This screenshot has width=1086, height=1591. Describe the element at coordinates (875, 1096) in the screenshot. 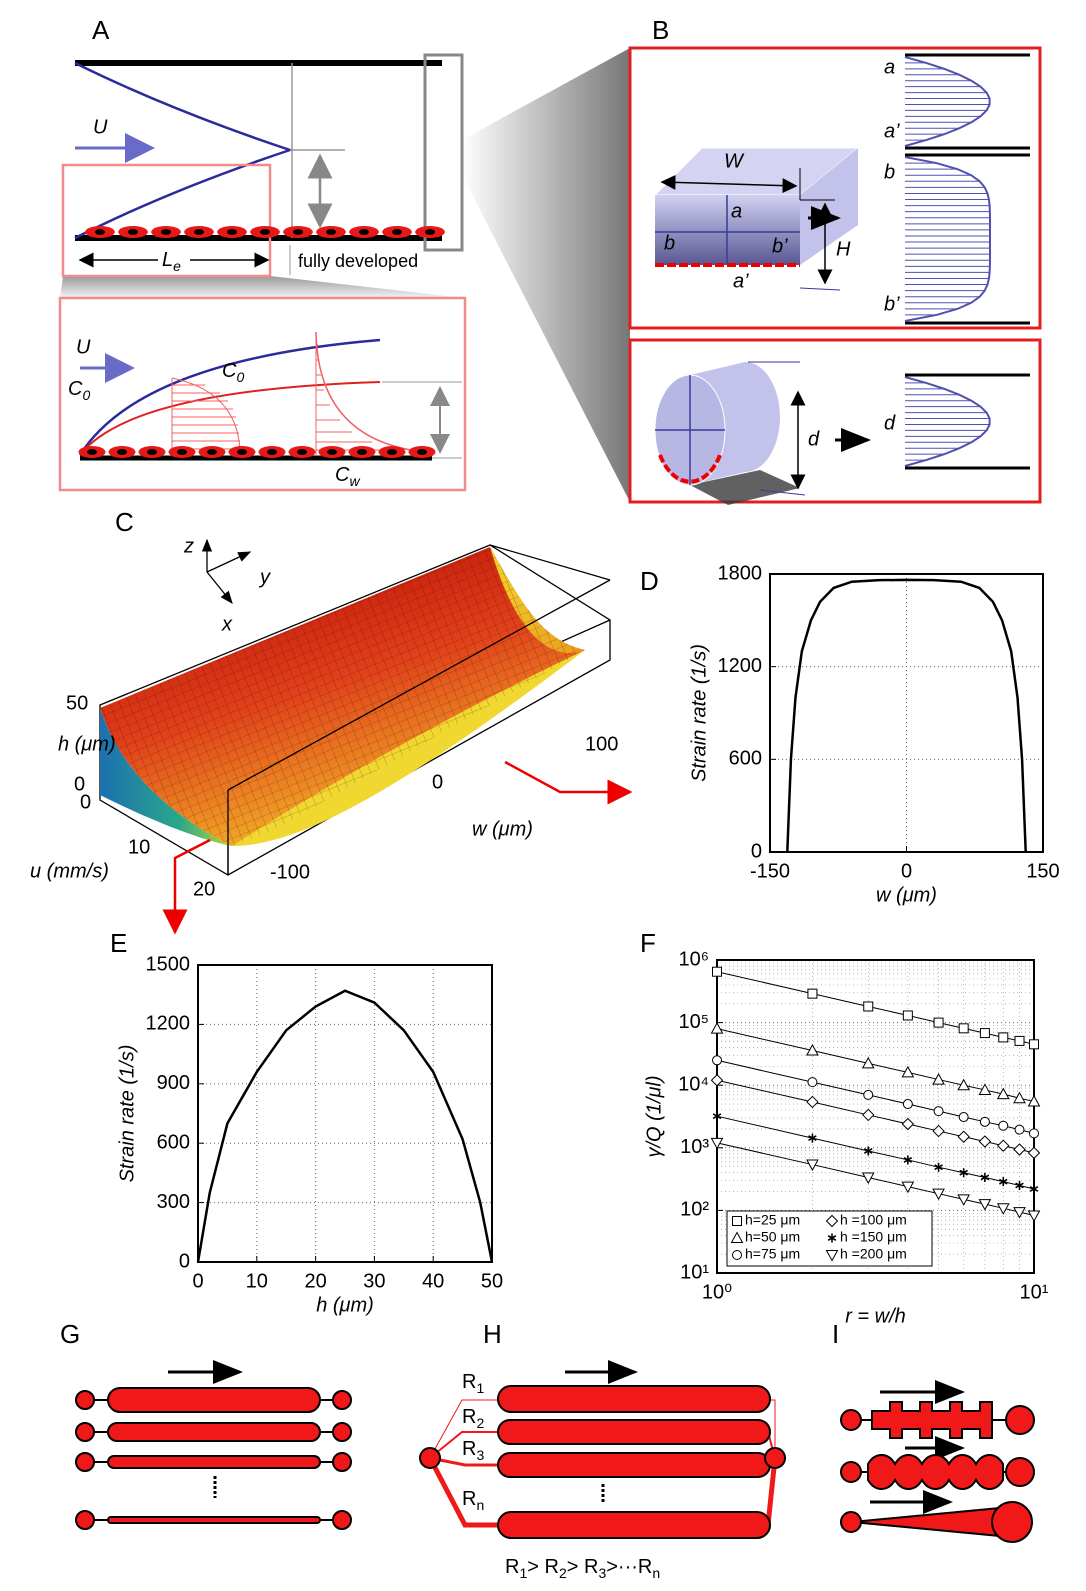

I see `line` at that location.